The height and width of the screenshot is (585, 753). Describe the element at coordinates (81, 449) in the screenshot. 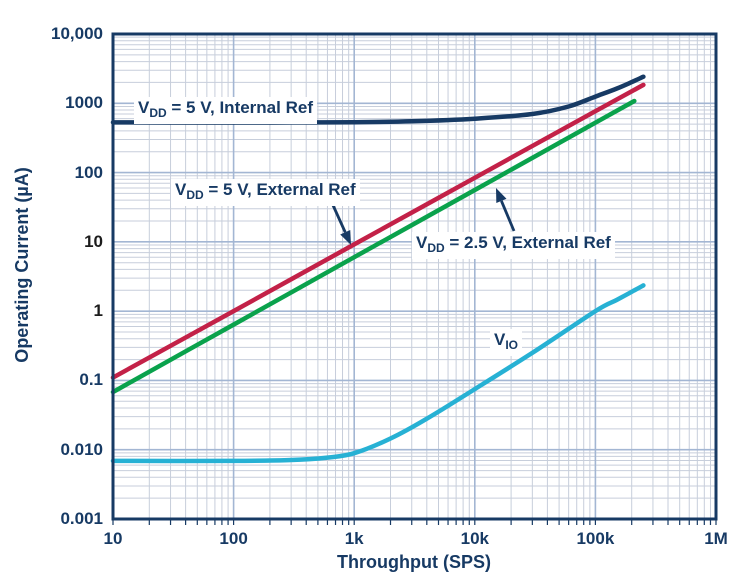

I see `y-tick-label: 0.010` at that location.